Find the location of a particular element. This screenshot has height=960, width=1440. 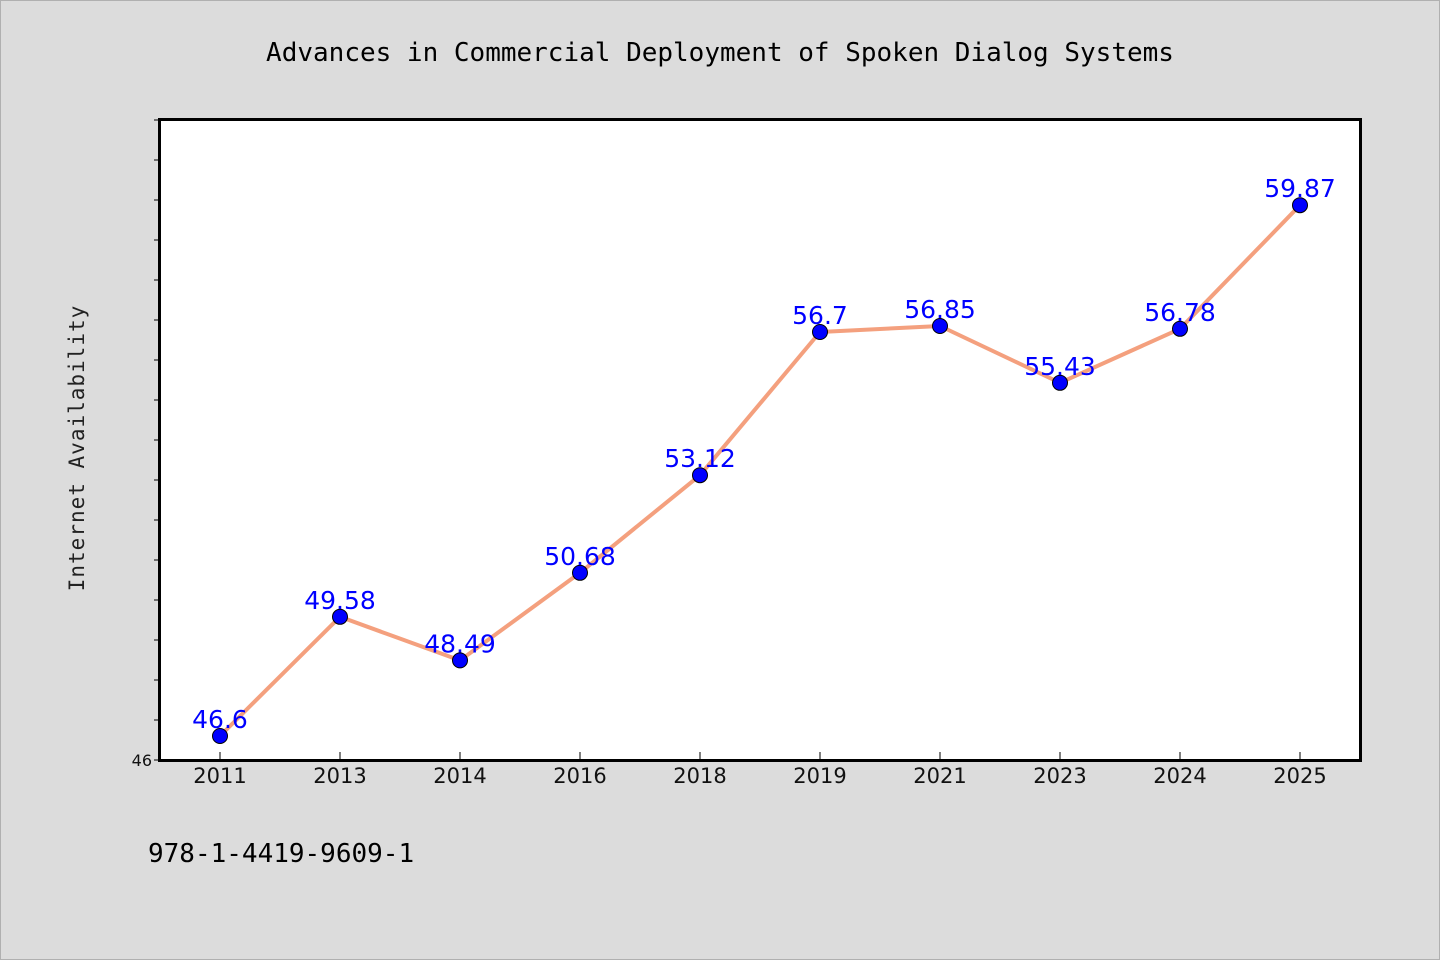

x-tick-label: 2019 is located at coordinates (819, 776).